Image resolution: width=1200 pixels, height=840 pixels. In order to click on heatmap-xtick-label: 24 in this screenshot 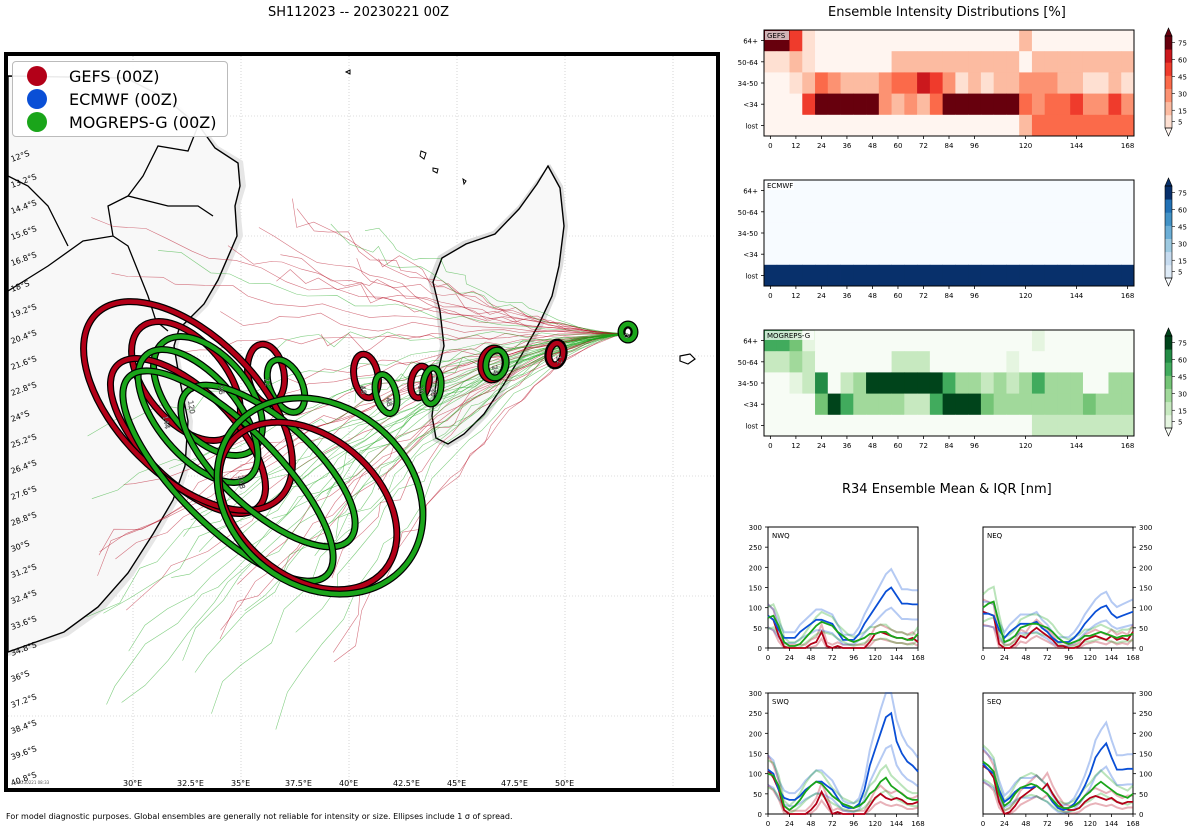, I will do `click(821, 446)`.